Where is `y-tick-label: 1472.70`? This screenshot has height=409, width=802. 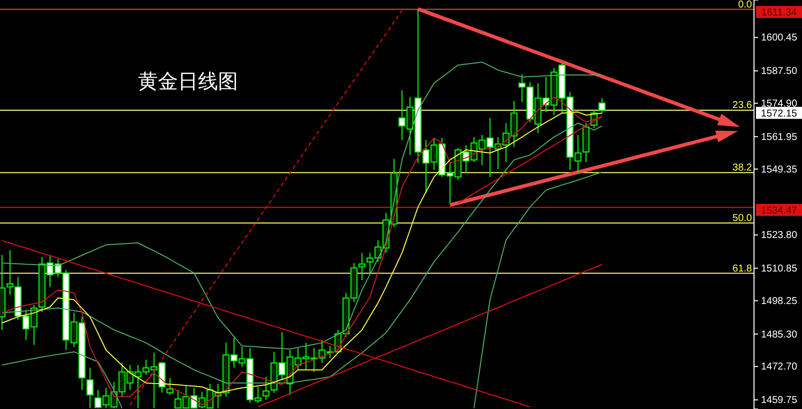
y-tick-label: 1472.70 is located at coordinates (779, 367).